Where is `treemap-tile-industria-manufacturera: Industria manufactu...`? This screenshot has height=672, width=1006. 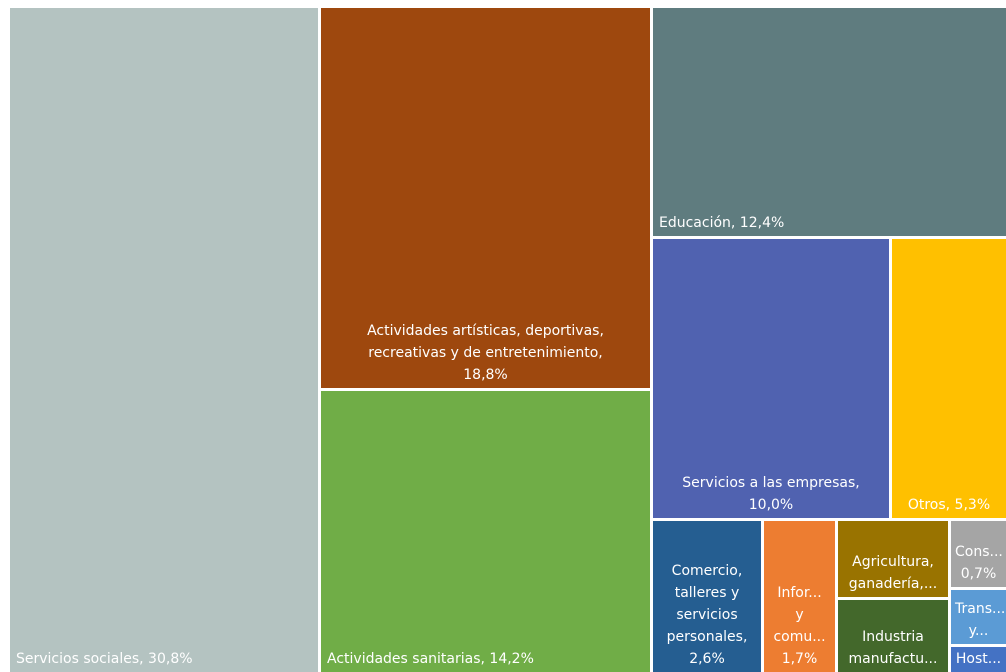
treemap-tile-industria-manufacturera: Industria manufactu... is located at coordinates (893, 636).